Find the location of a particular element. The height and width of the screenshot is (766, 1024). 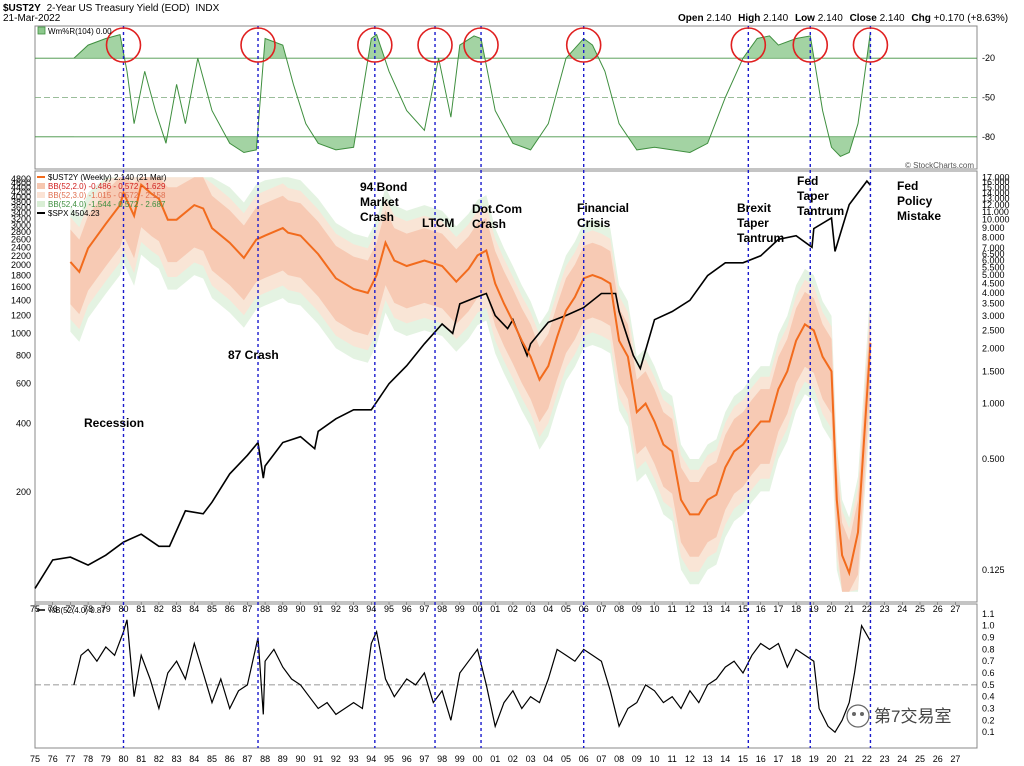

x-tick-label: 91 is located at coordinates (318, 609).